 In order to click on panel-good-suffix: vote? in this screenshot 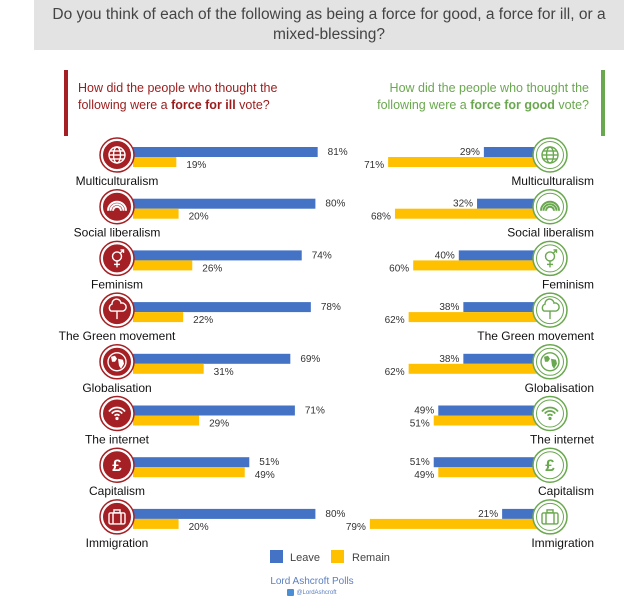, I will do `click(571, 105)`.